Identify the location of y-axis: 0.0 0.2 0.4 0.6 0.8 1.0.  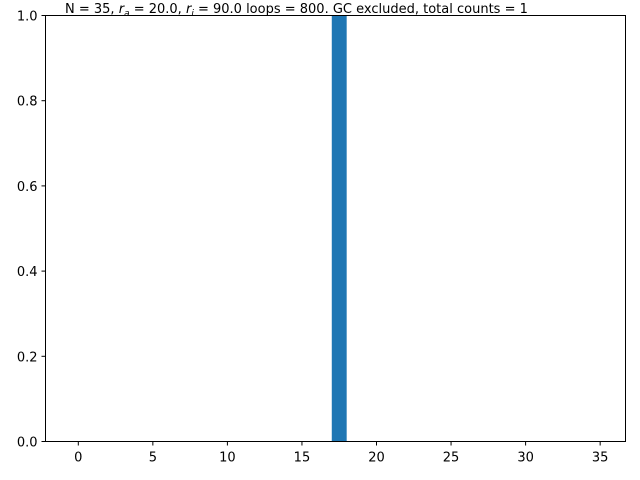
(31, 230).